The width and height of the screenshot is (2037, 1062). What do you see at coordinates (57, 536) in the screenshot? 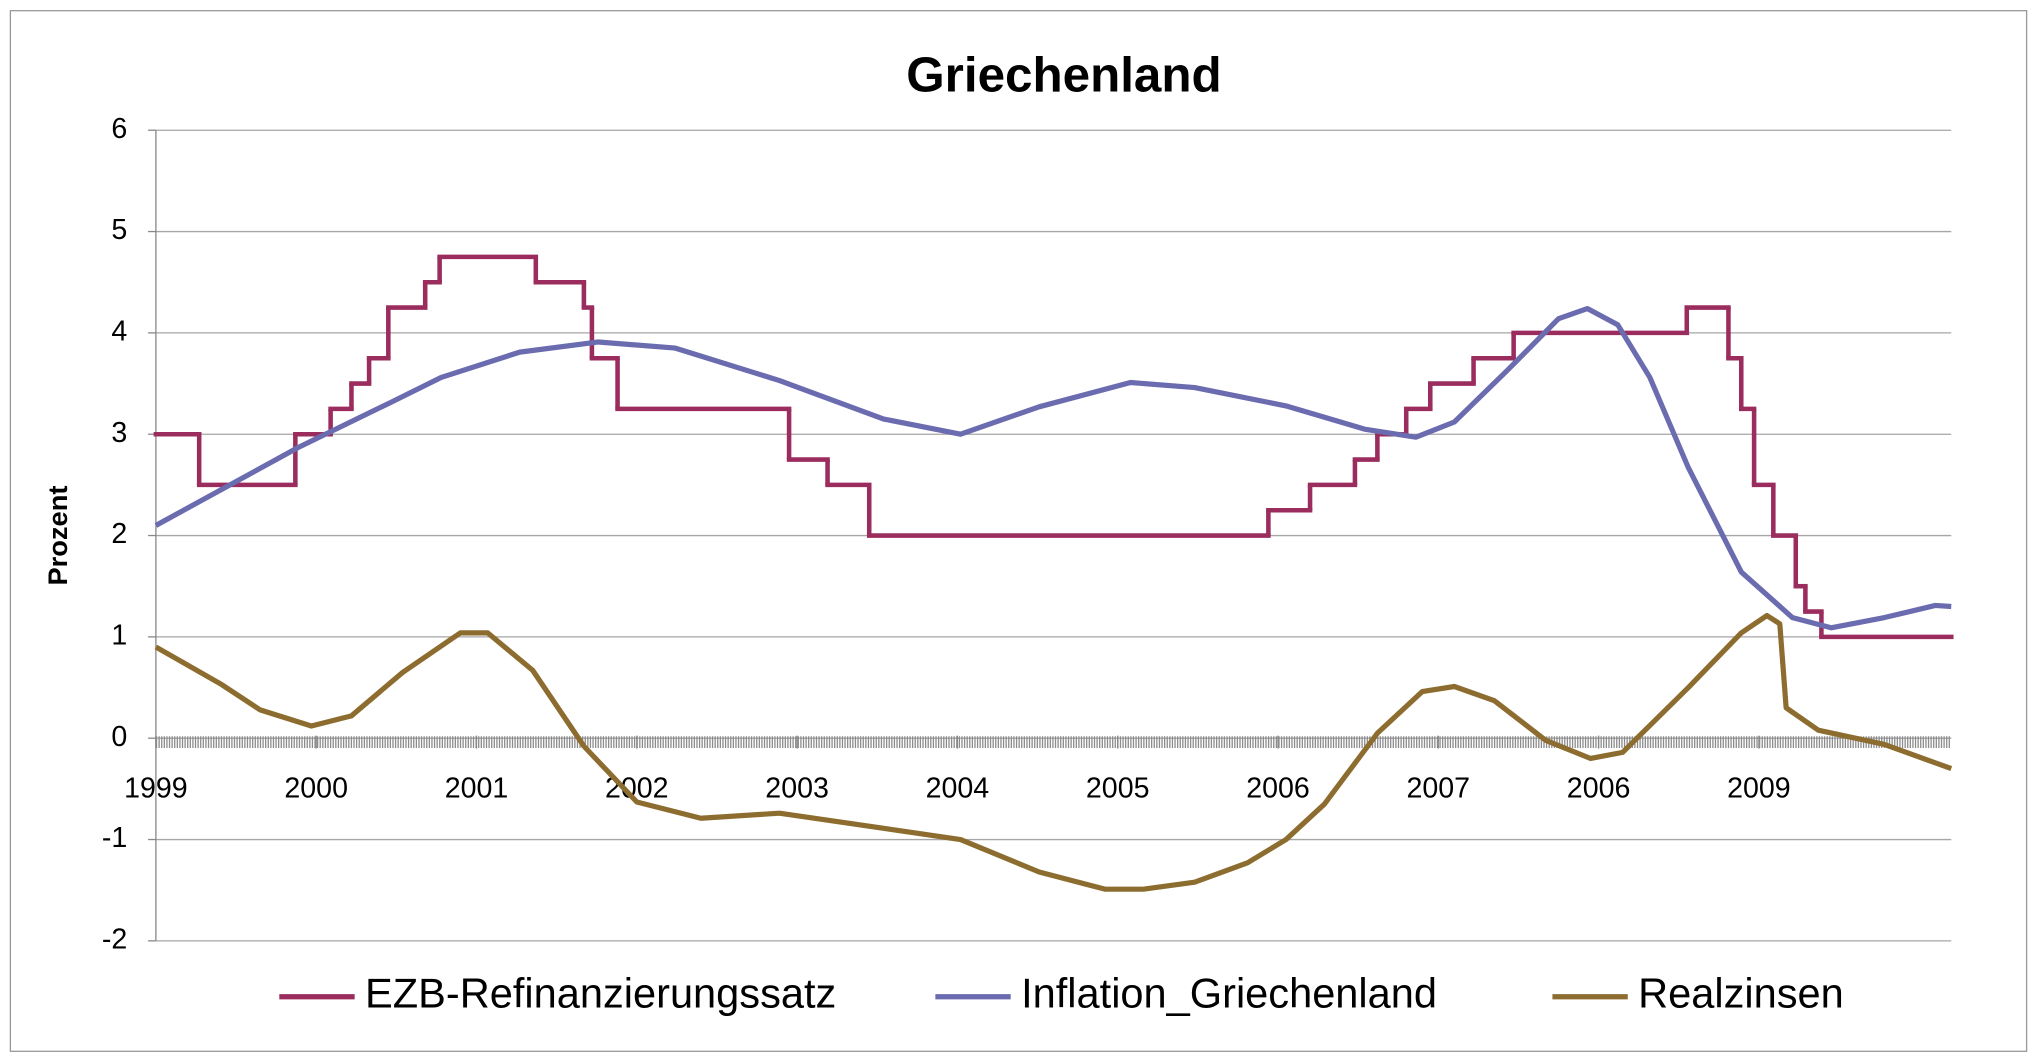
I see `y-axis-label: Prozent` at bounding box center [57, 536].